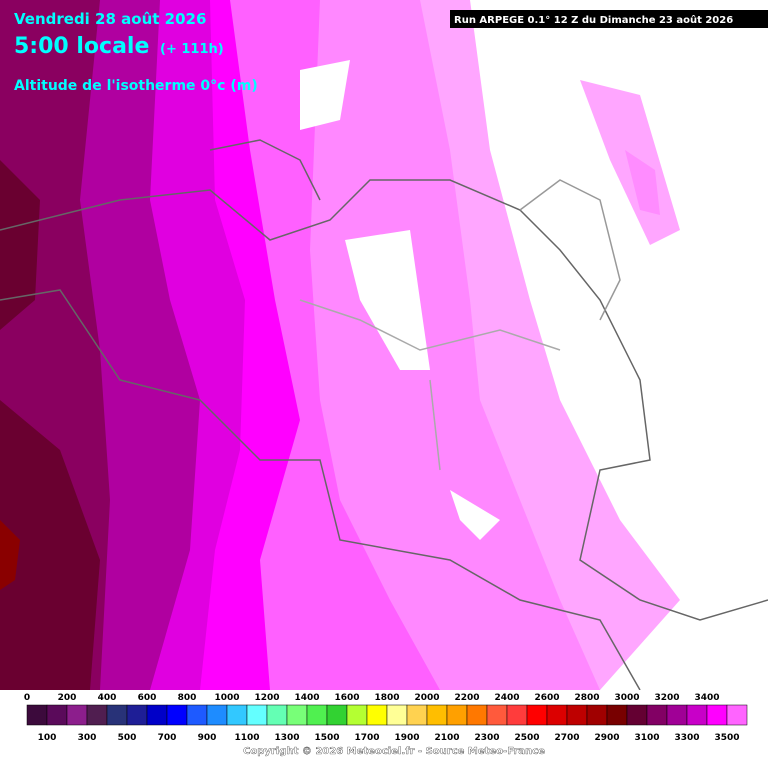 This screenshot has width=768, height=768. I want to click on legend-label: 2400, so click(506, 698).